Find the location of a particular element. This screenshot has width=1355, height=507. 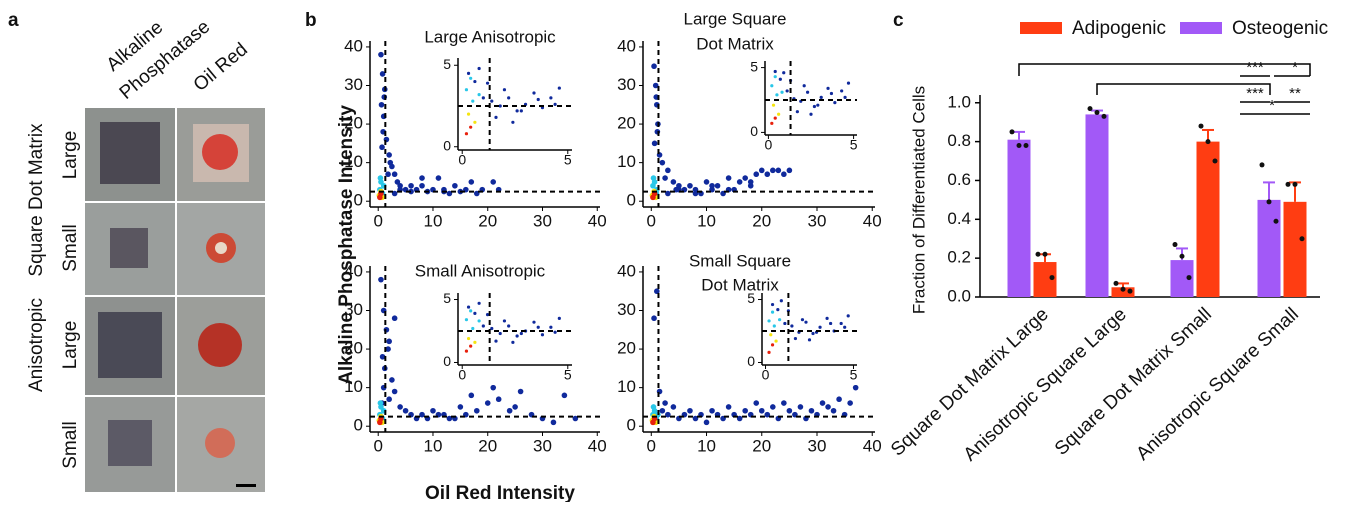

x-tick-label: 30 is located at coordinates (542, 445).